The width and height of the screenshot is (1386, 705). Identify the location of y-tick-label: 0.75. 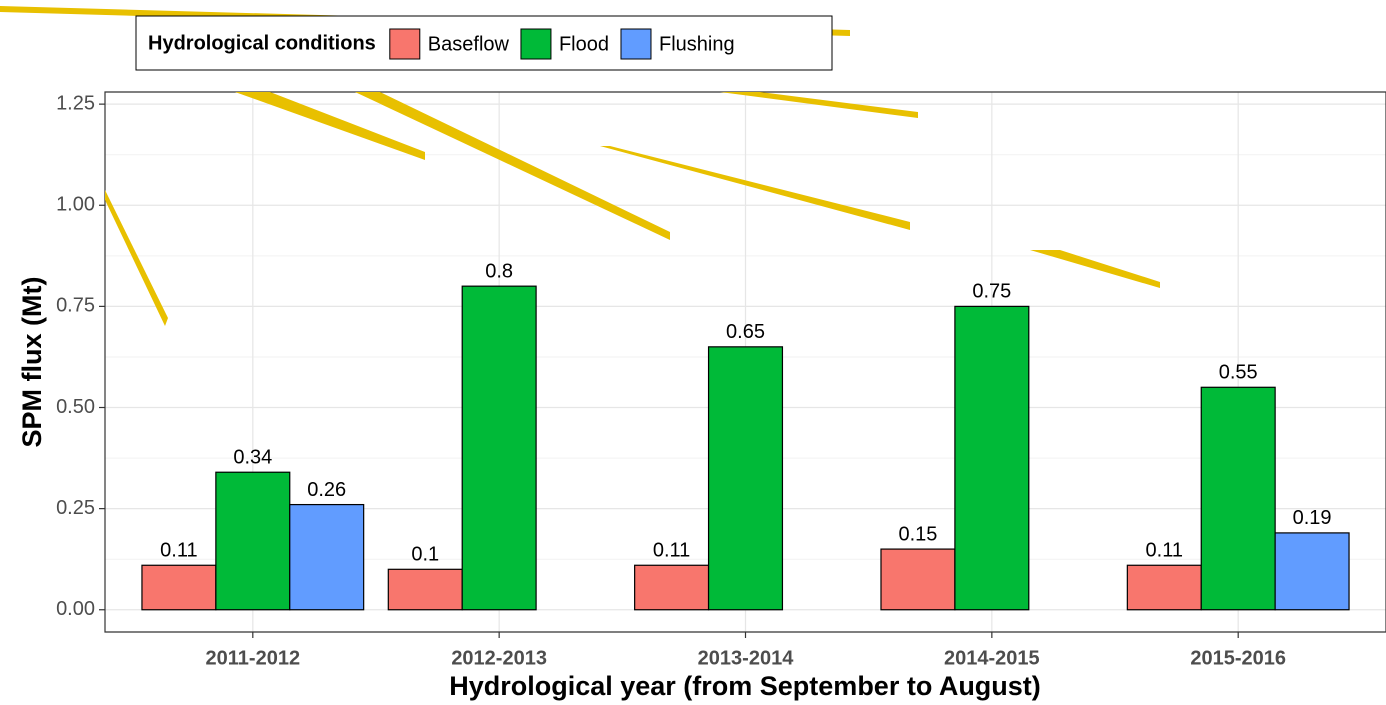
(75, 306).